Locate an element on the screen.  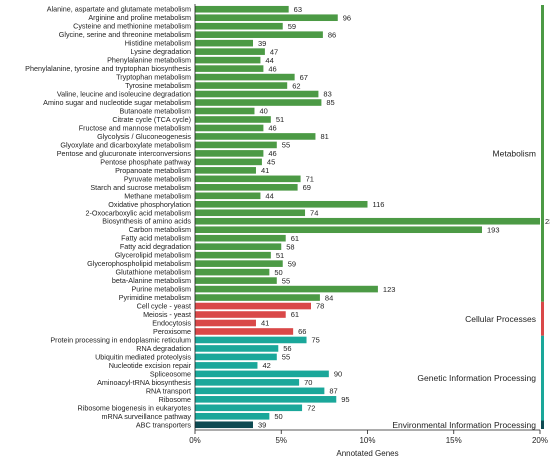
value-label-starch-and-sucrose-metabolism: 69 is located at coordinates (307, 187).